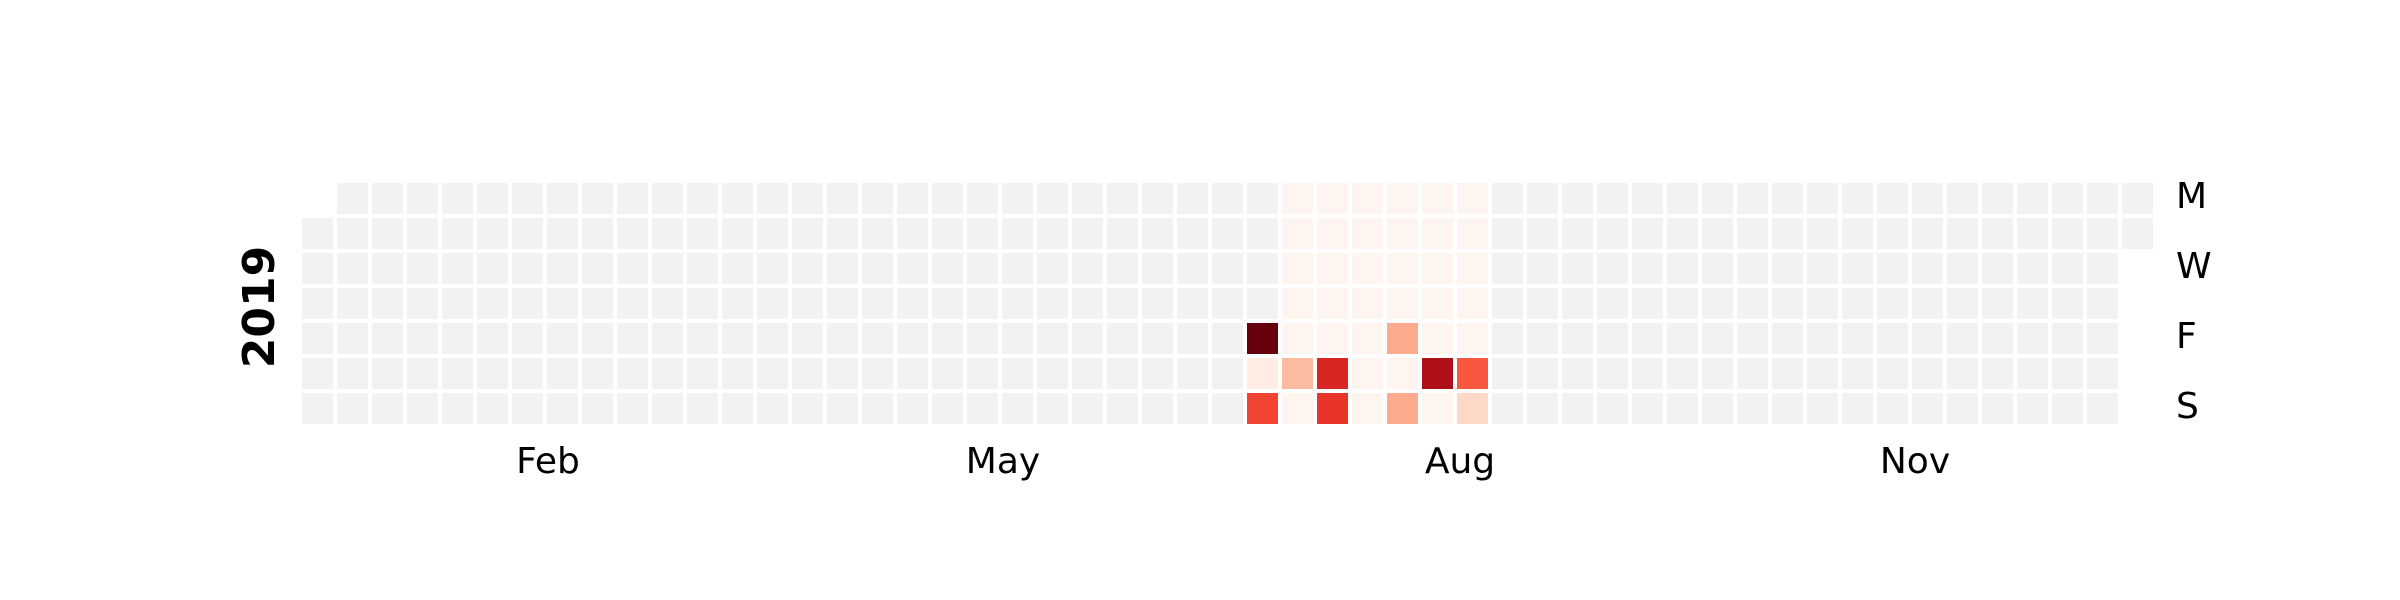 The width and height of the screenshot is (2400, 600). What do you see at coordinates (1233, 461) in the screenshot?
I see `month-tick-labels: Feb May Aug Nov` at bounding box center [1233, 461].